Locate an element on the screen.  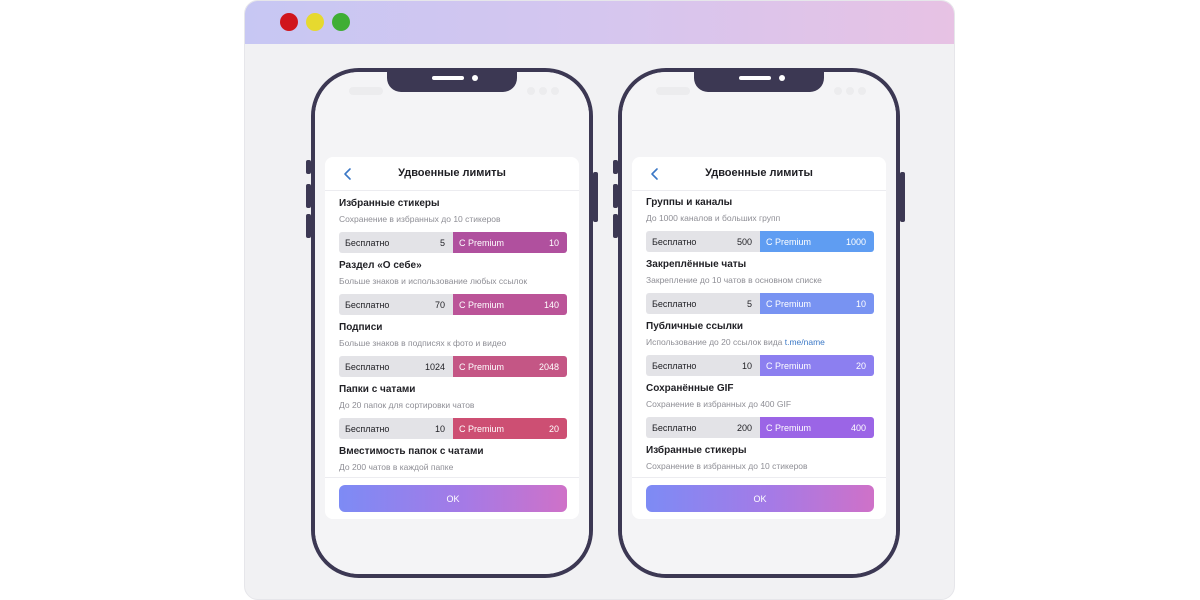
window-titlebar is located at coordinates (599, 22).